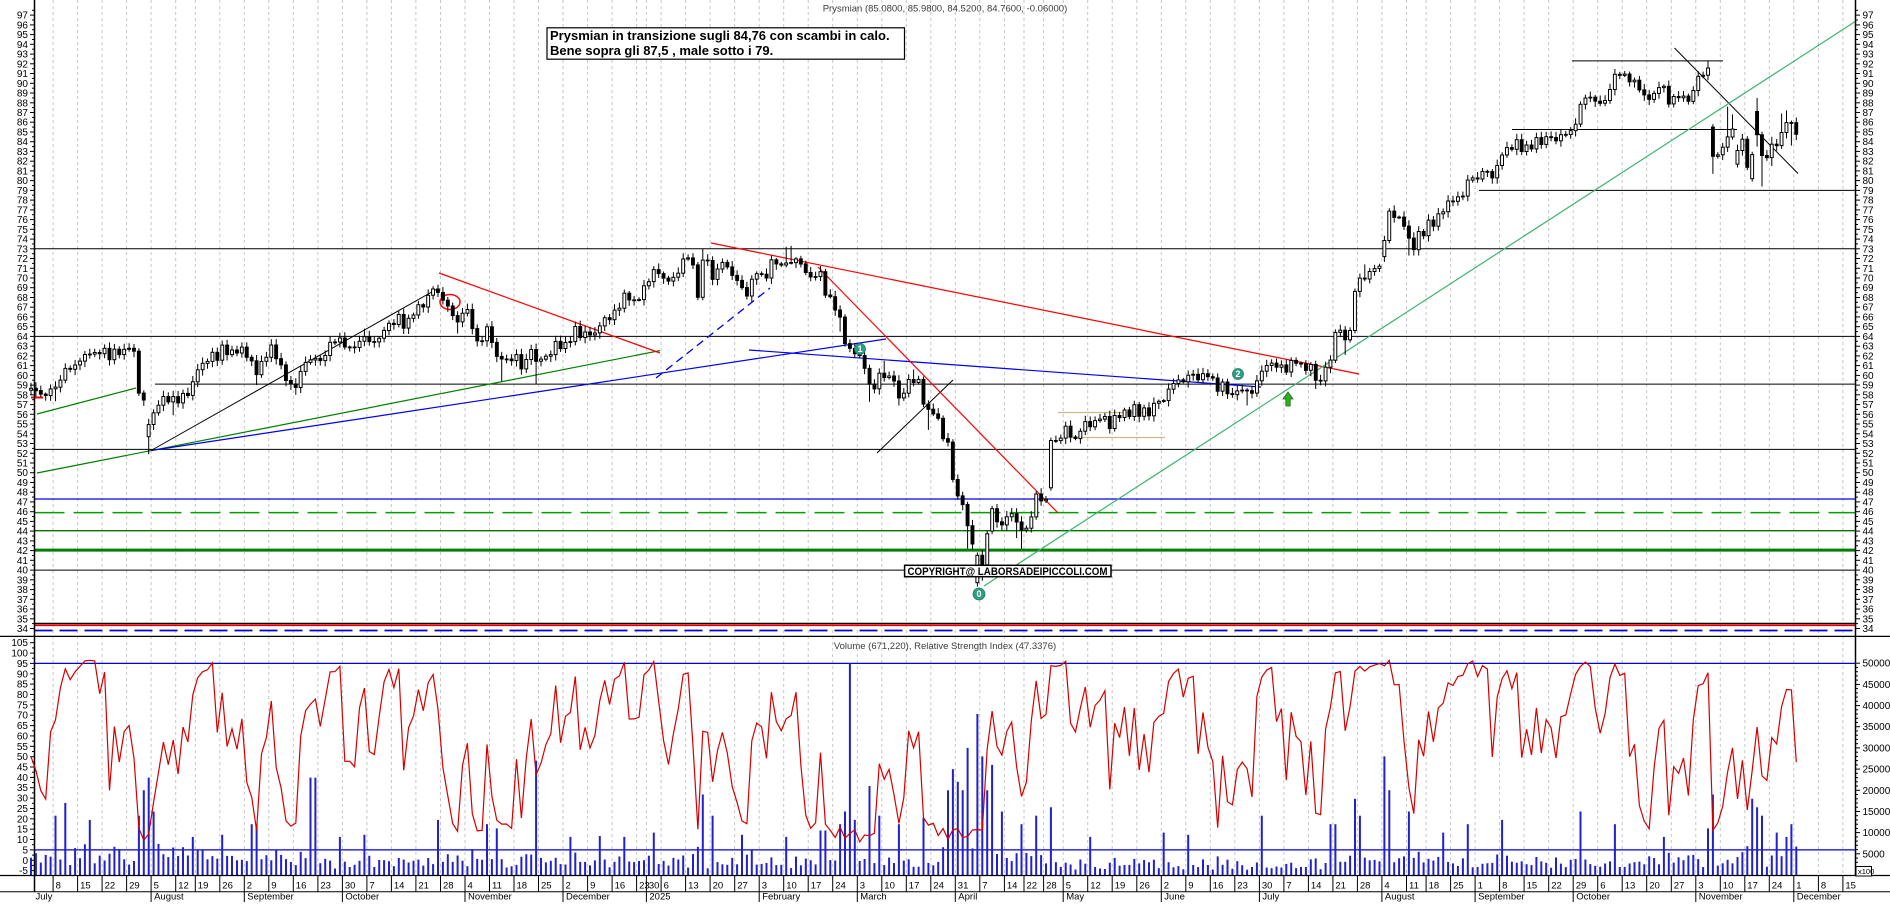 Image resolution: width=1890 pixels, height=907 pixels. I want to click on svg-text: 77, so click(1869, 210).